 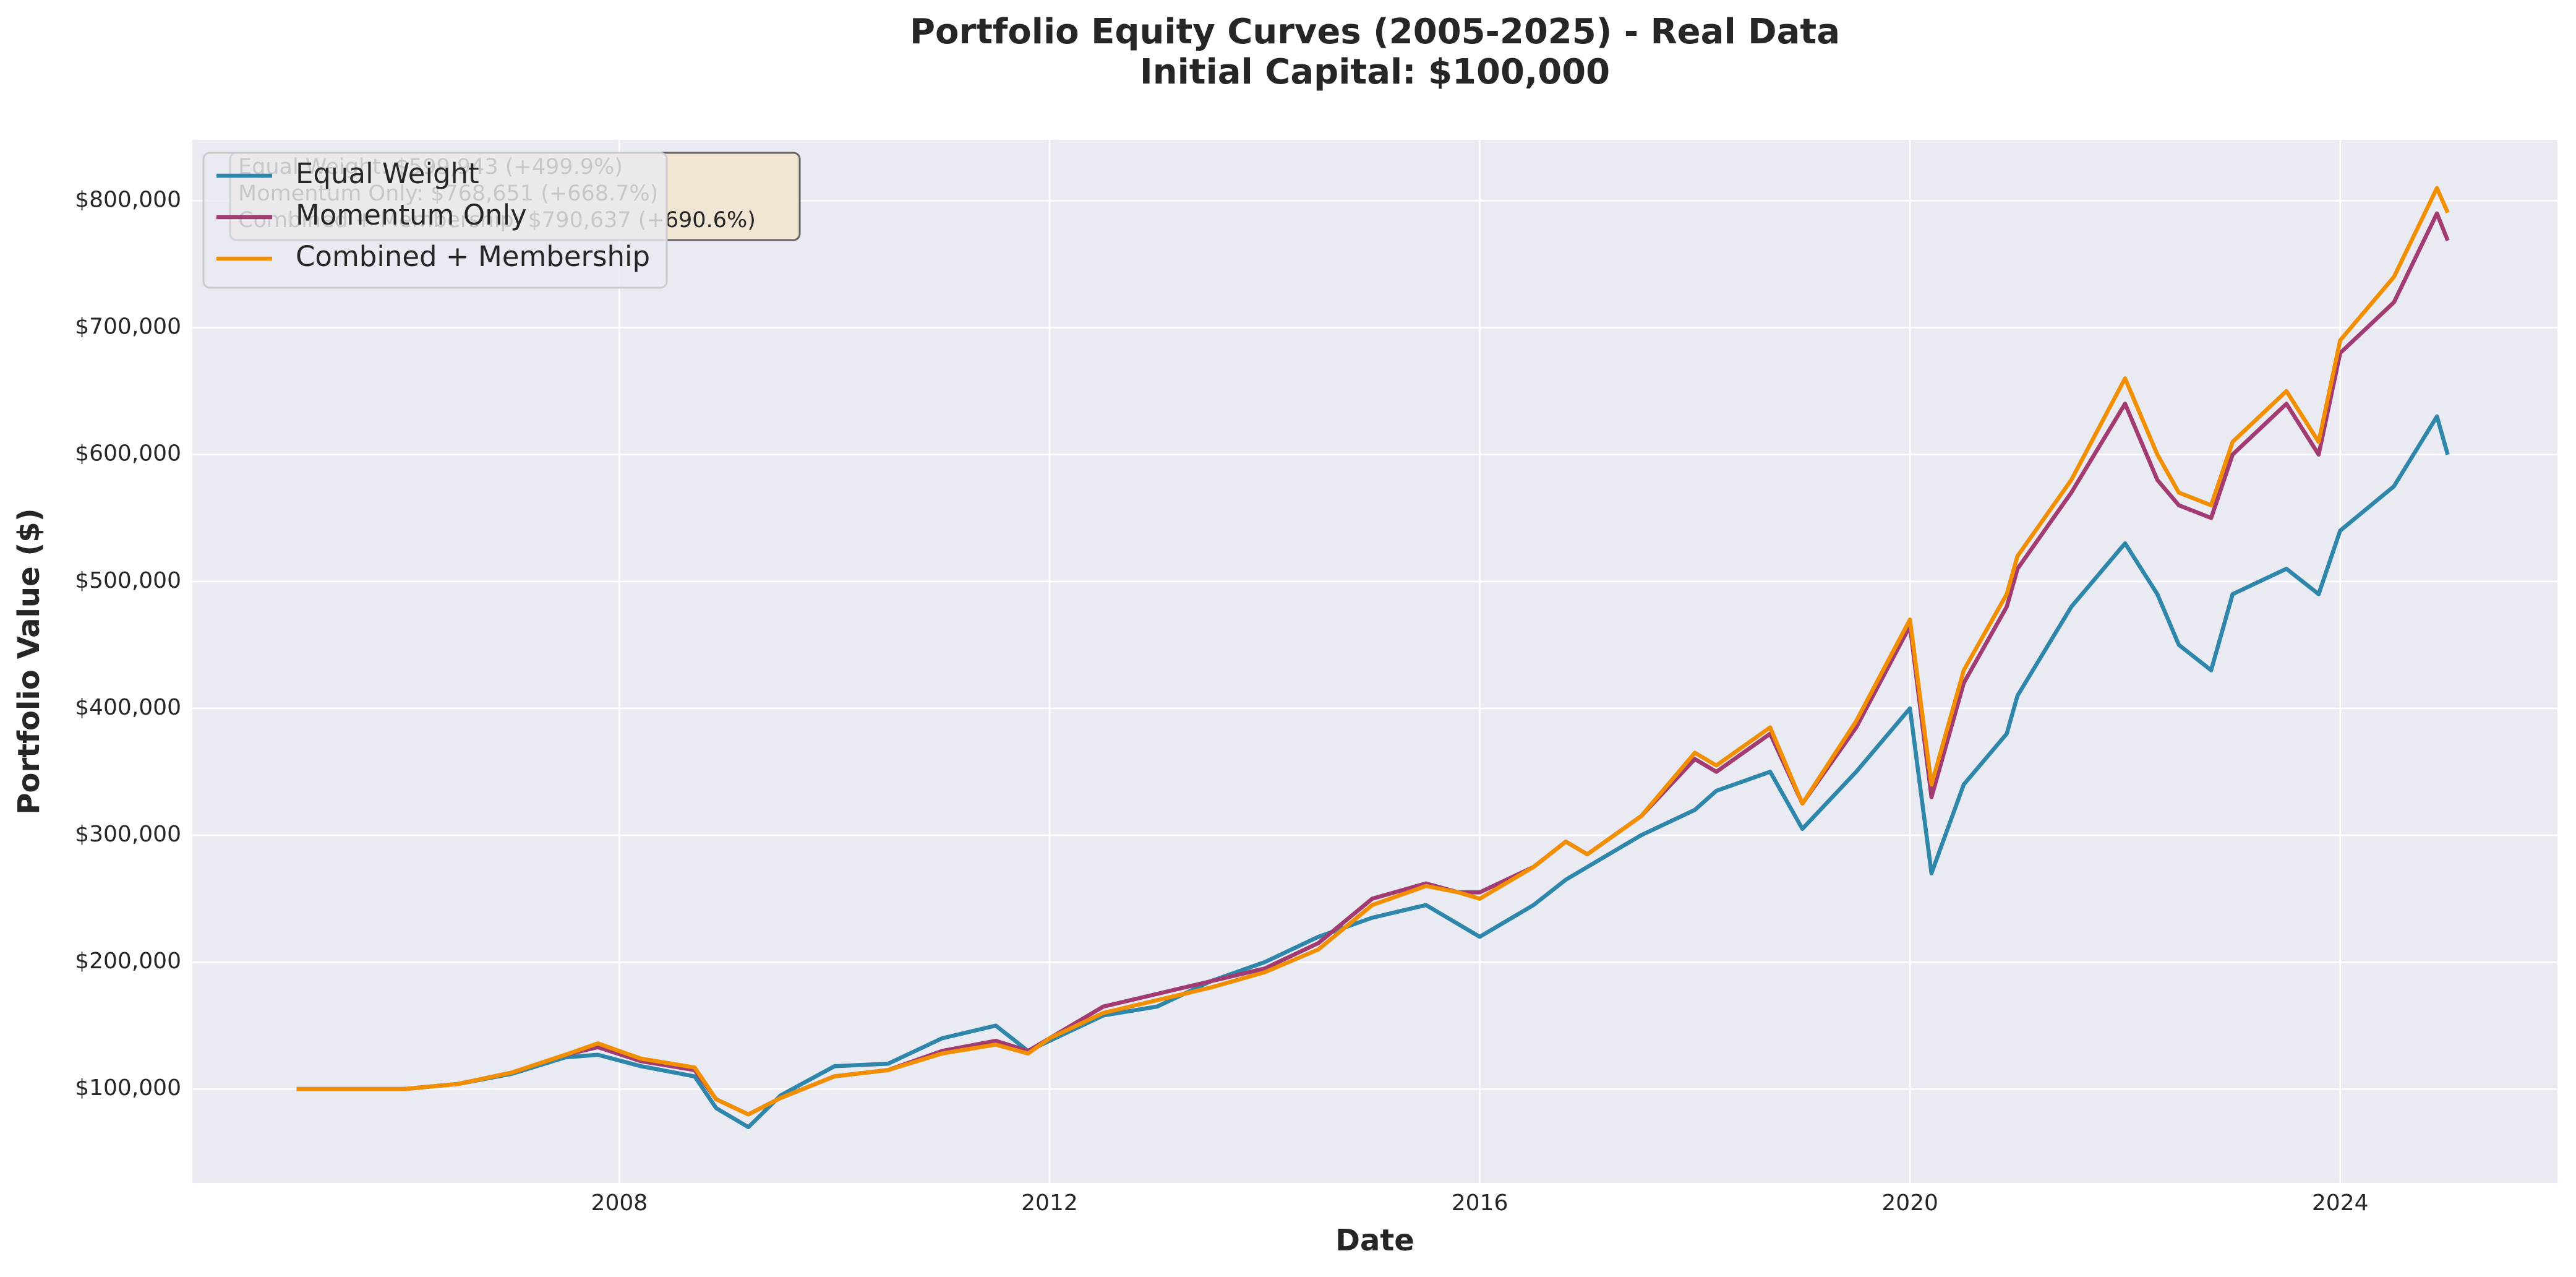 I want to click on x-tick-label: 2016, so click(x=1480, y=1203).